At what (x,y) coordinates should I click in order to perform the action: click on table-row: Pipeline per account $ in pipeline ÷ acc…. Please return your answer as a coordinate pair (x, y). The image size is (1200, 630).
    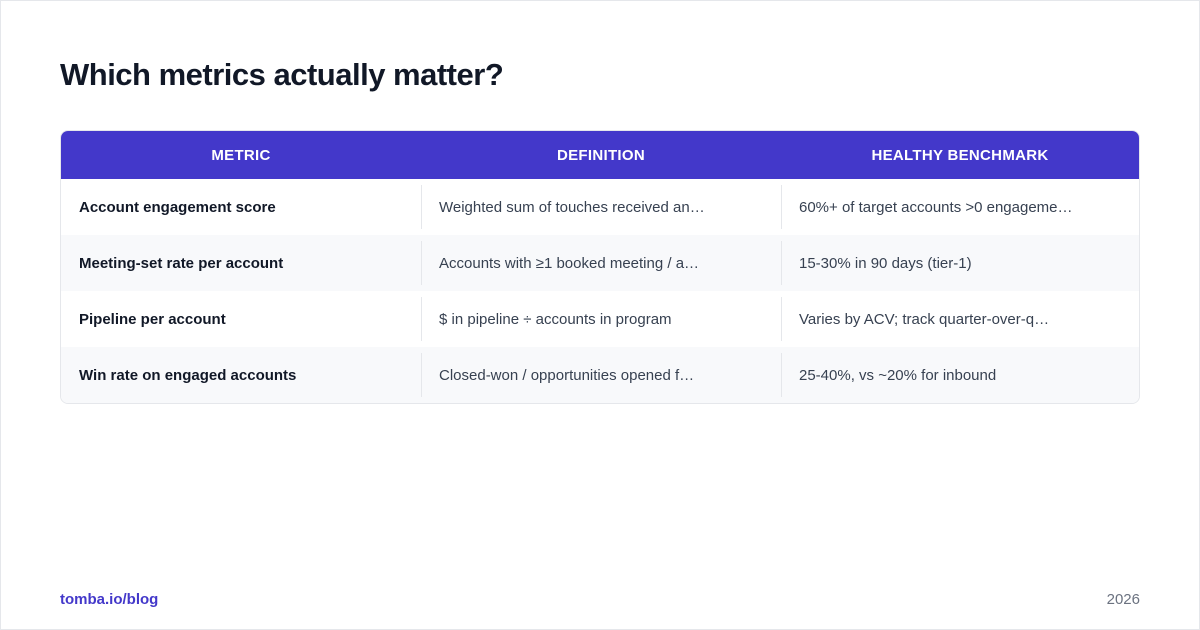
    Looking at the image, I should click on (600, 319).